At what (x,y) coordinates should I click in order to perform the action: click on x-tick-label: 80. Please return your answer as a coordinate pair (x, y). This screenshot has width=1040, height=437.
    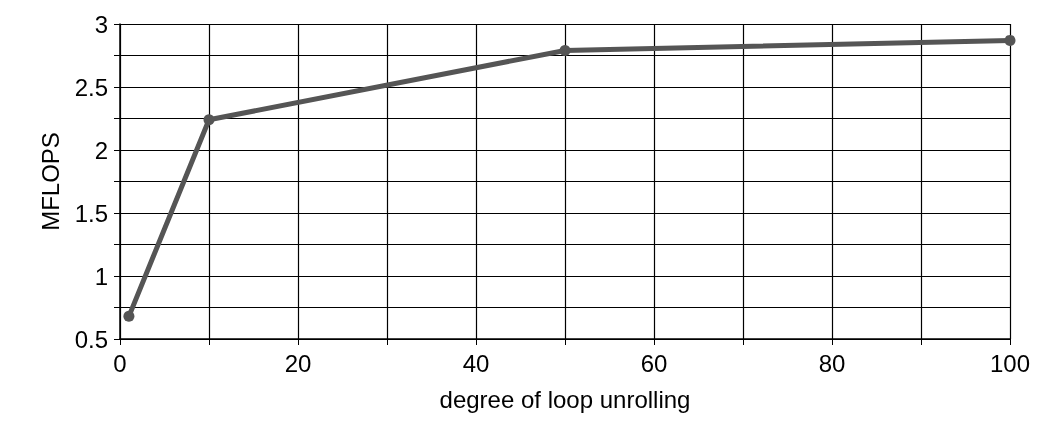
    Looking at the image, I should click on (832, 363).